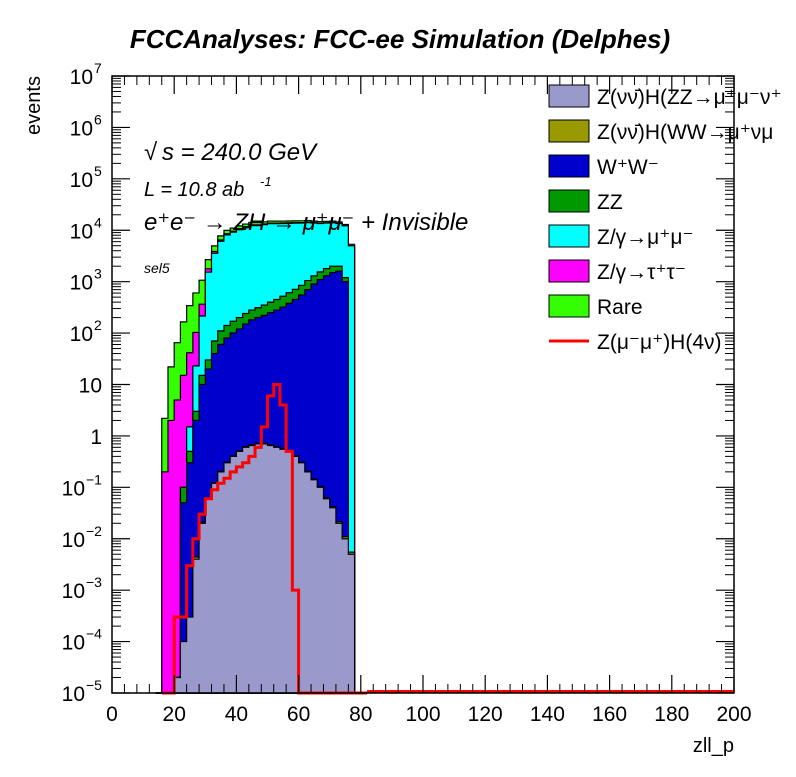 The image size is (796, 777). I want to click on sqrt-s-symbol: √, so click(151, 152).